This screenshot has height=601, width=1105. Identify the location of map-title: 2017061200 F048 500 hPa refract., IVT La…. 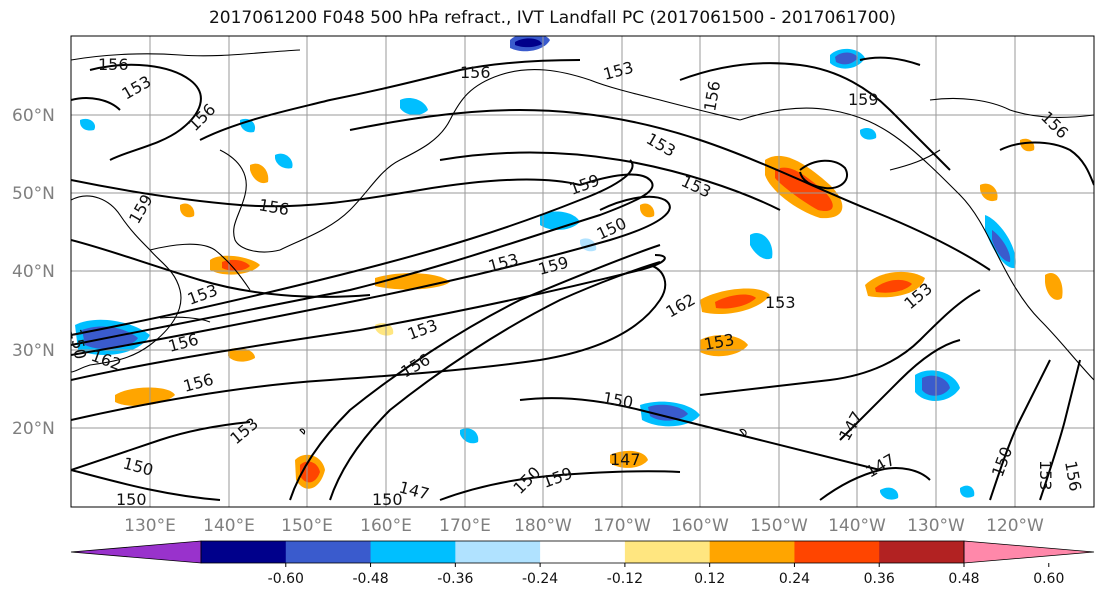
(552, 18).